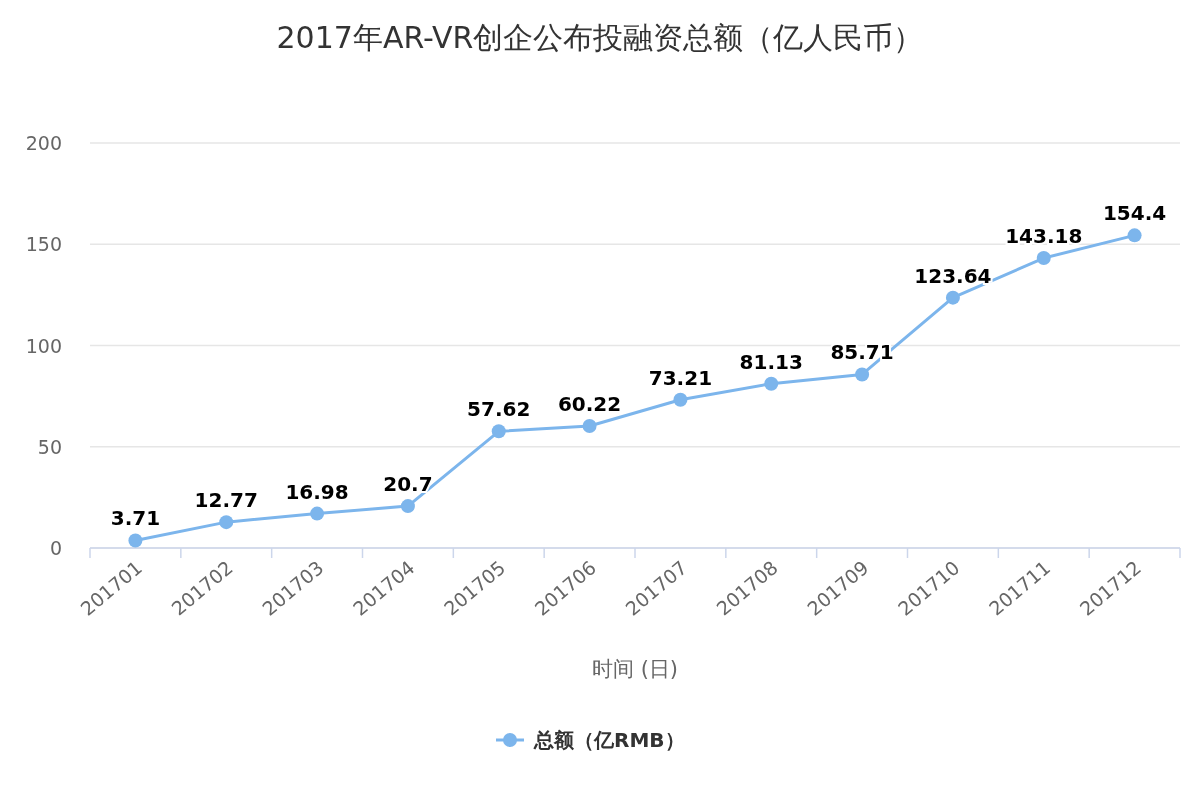 Image resolution: width=1200 pixels, height=800 pixels. What do you see at coordinates (317, 491) in the screenshot?
I see `data-label: 16.98` at bounding box center [317, 491].